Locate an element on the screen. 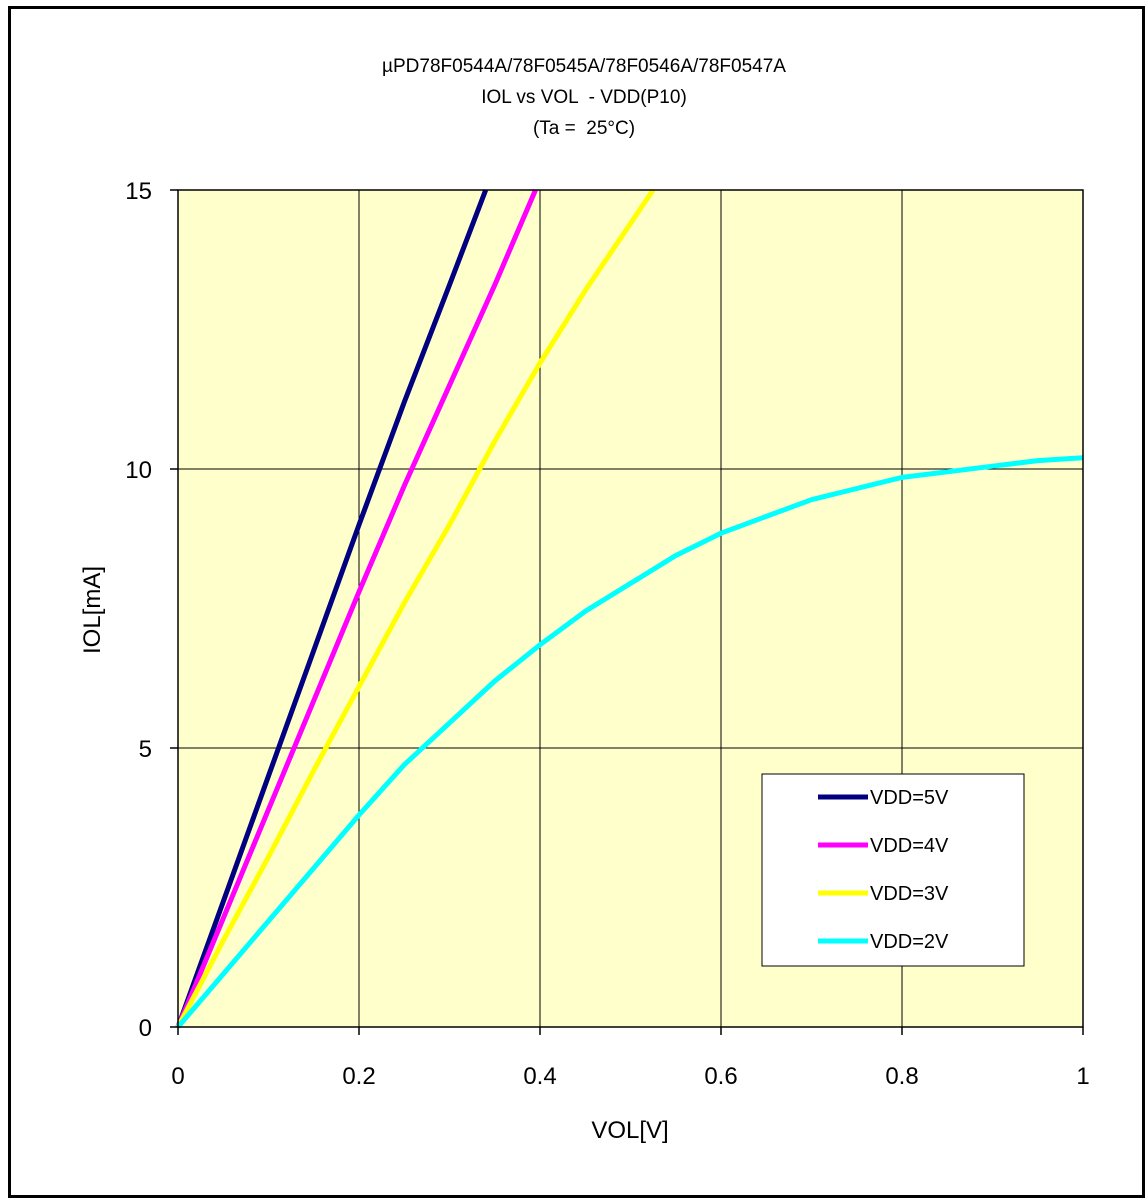 The image size is (1147, 1200). y-tick-label: 5 is located at coordinates (145, 749).